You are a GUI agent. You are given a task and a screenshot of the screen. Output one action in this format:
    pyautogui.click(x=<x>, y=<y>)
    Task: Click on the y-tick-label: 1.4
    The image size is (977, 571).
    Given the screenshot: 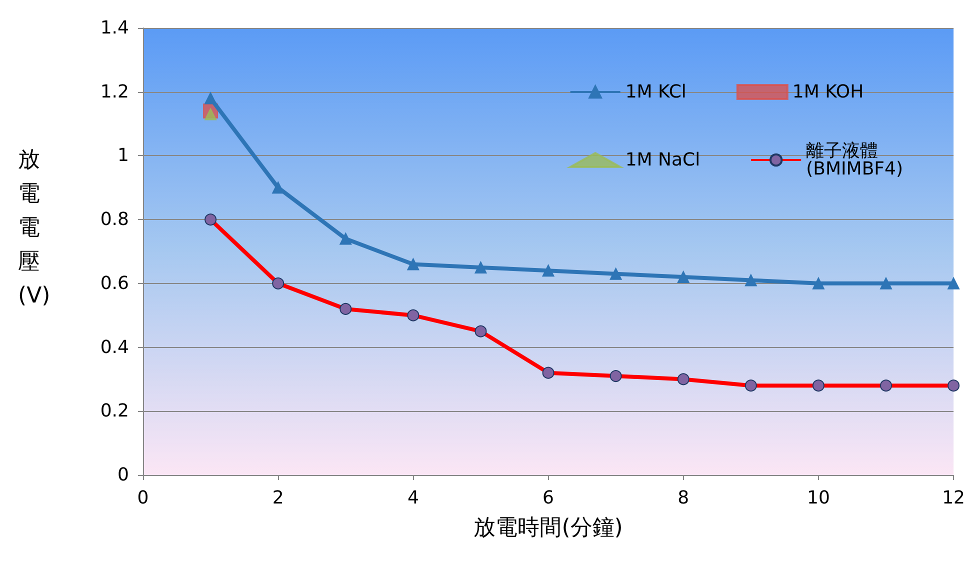 What is the action you would take?
    pyautogui.click(x=114, y=28)
    